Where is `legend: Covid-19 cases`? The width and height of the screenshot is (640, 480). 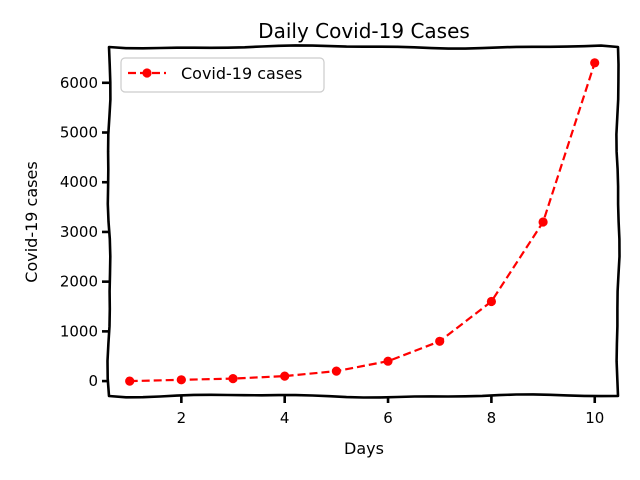 legend: Covid-19 cases is located at coordinates (222, 75).